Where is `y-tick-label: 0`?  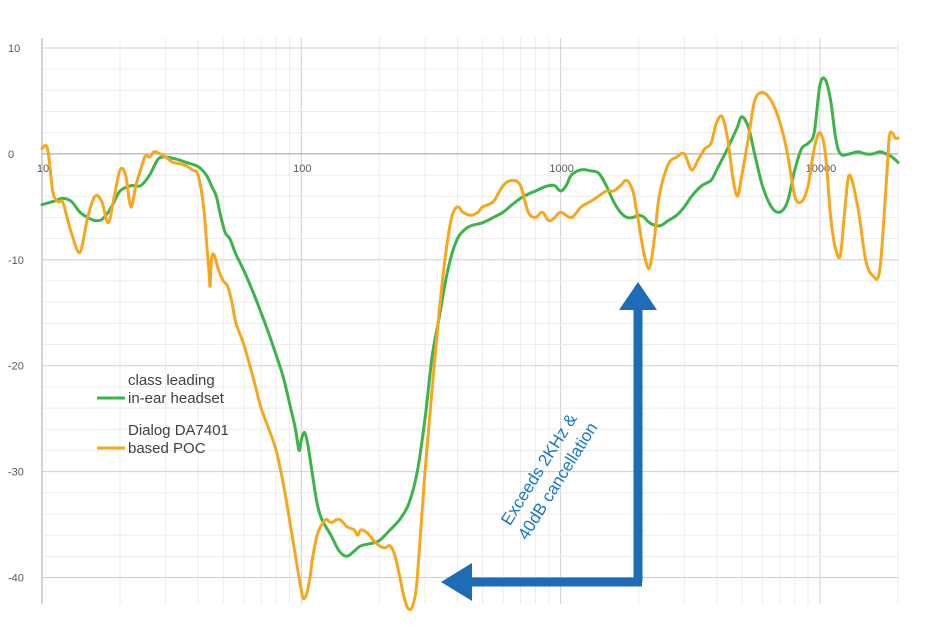
y-tick-label: 0 is located at coordinates (11, 155).